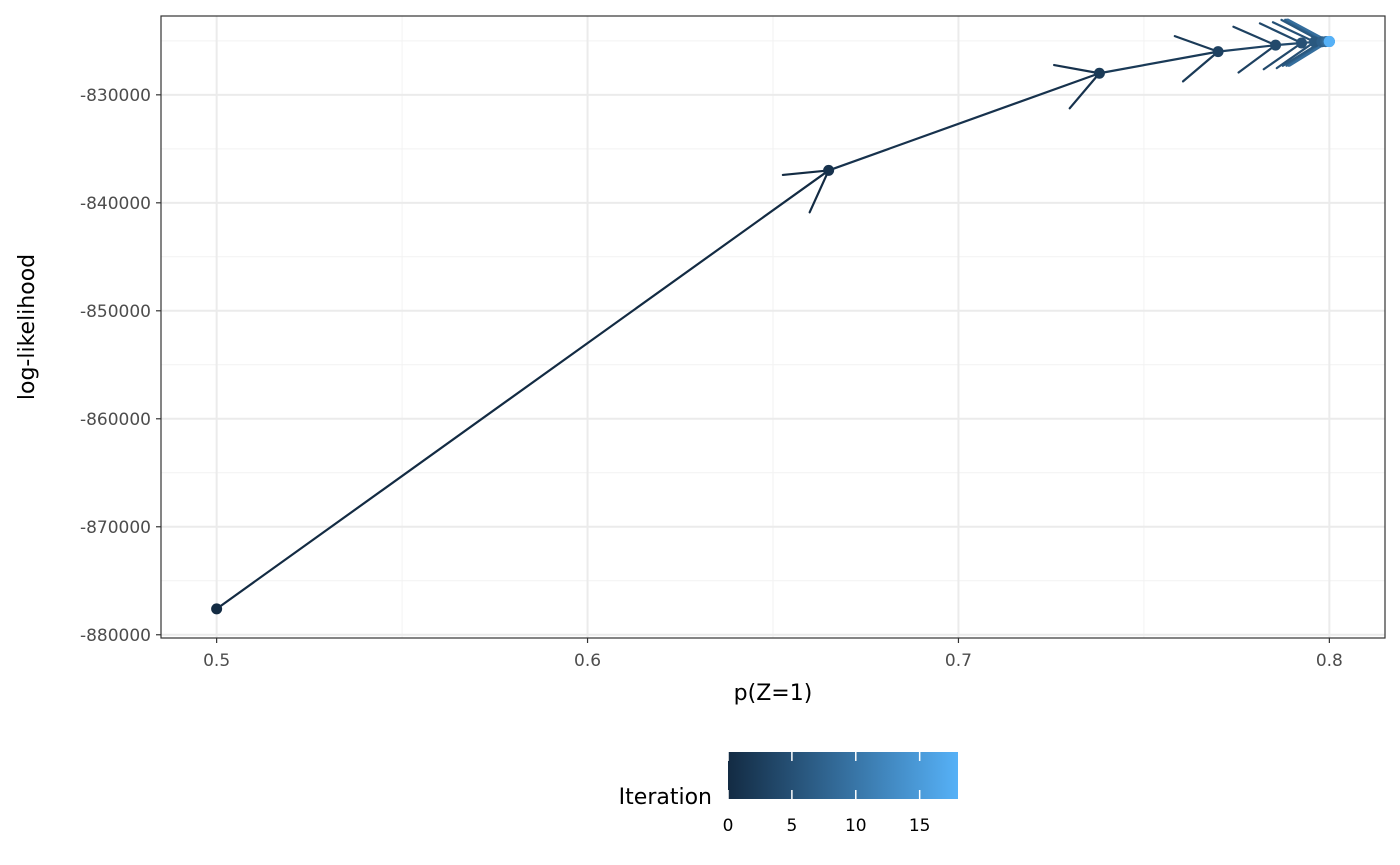  Describe the element at coordinates (958, 661) in the screenshot. I see `x-tick-label: 0.7` at that location.